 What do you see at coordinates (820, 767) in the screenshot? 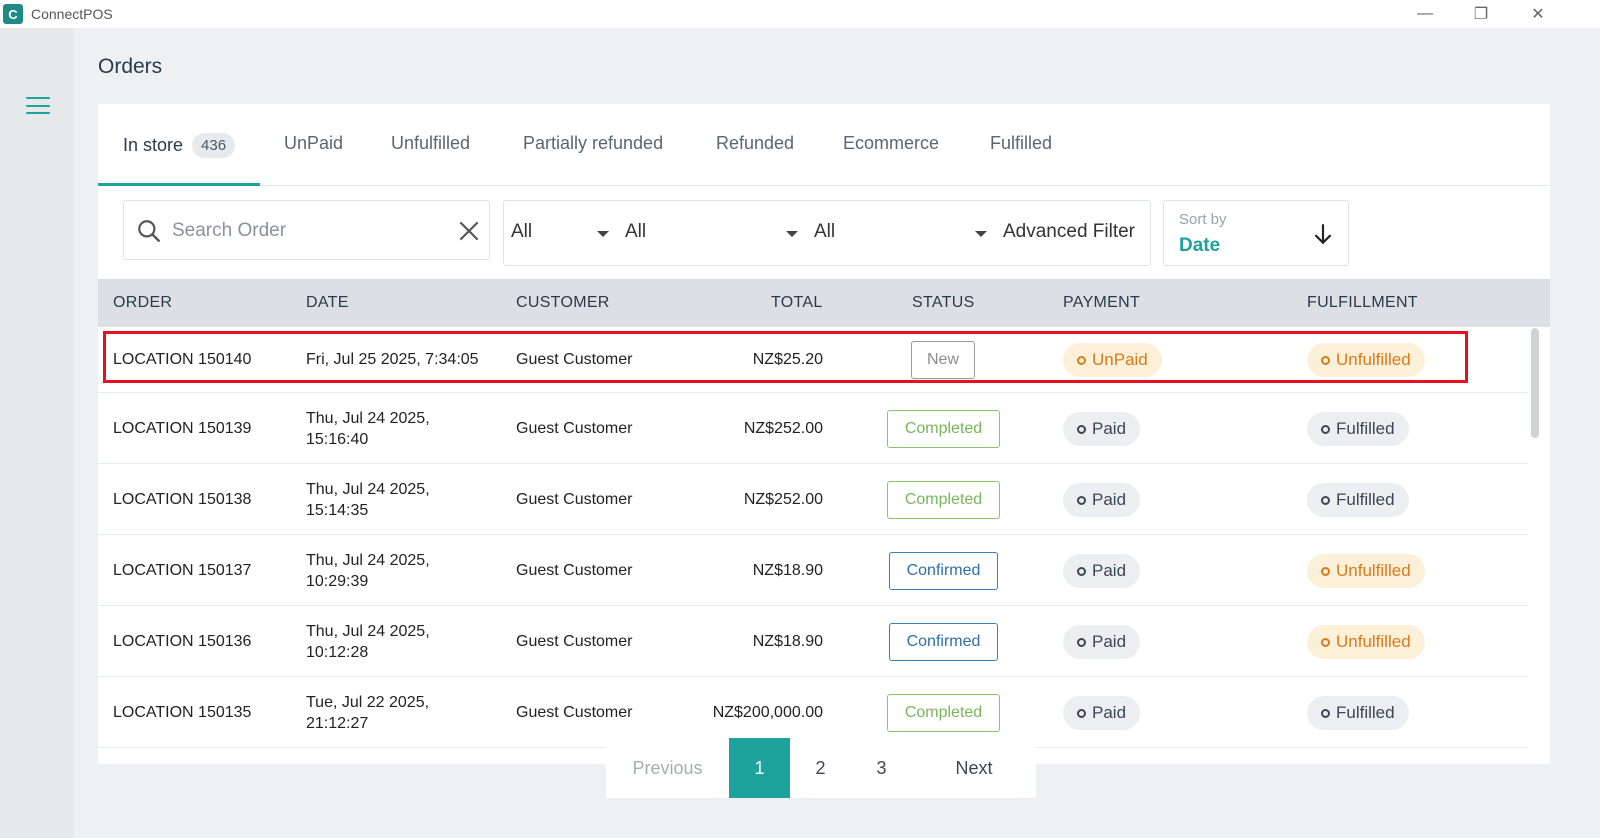
I see `page-button-2: 2` at bounding box center [820, 767].